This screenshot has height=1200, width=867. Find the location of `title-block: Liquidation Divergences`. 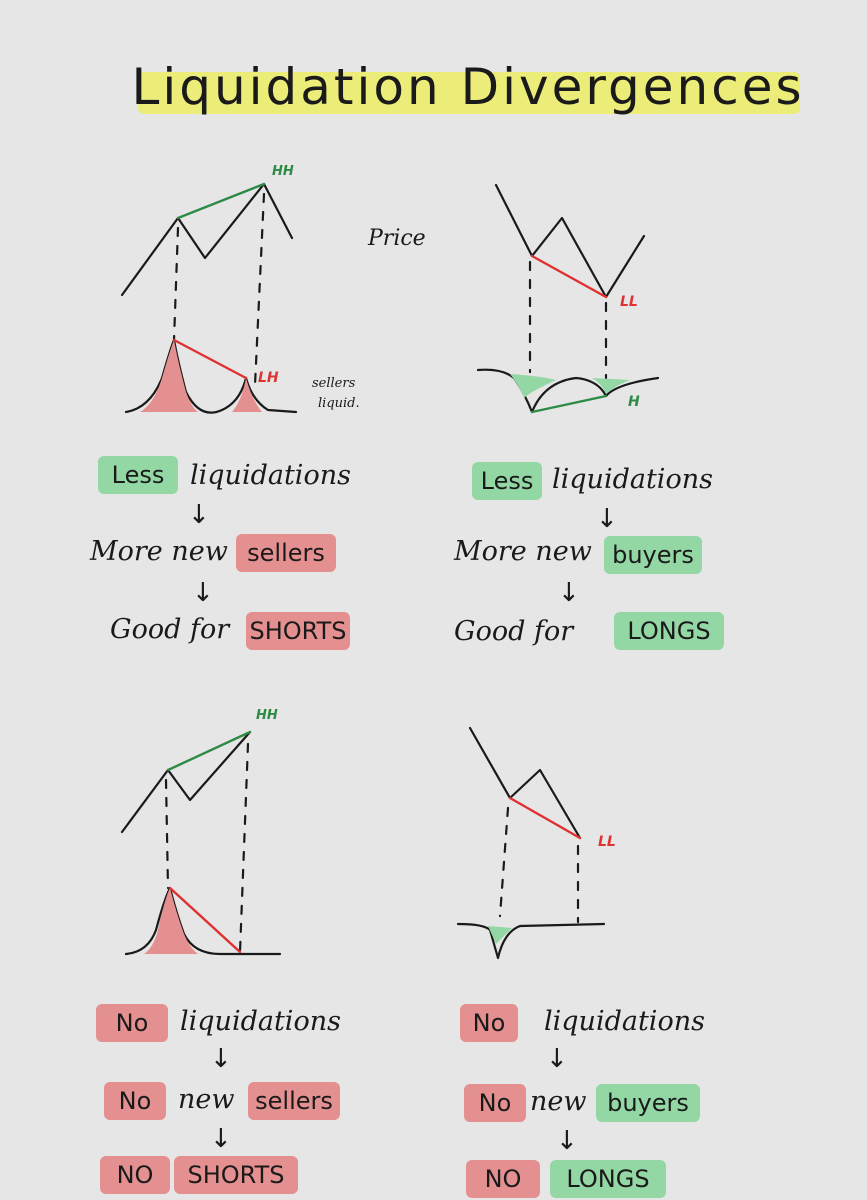

title-block: Liquidation Divergences is located at coordinates (468, 75).